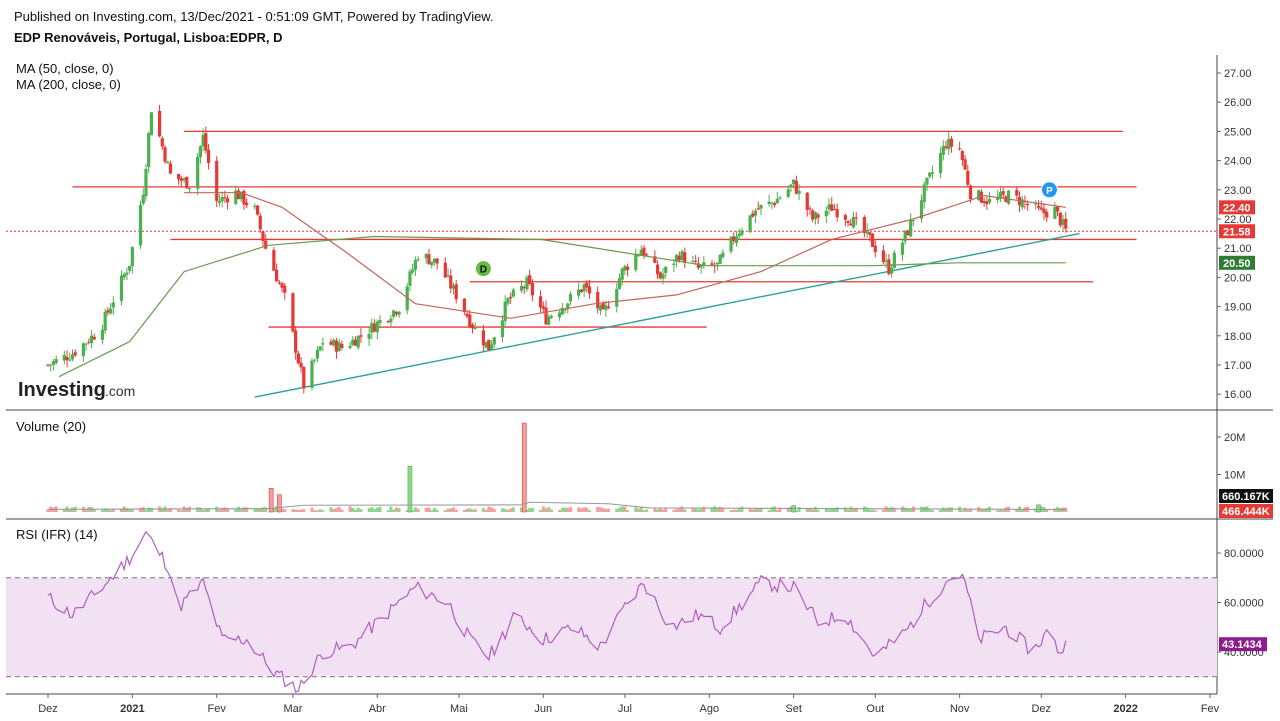 The height and width of the screenshot is (721, 1280). What do you see at coordinates (875, 709) in the screenshot?
I see `x-tick-label: Out` at bounding box center [875, 709].